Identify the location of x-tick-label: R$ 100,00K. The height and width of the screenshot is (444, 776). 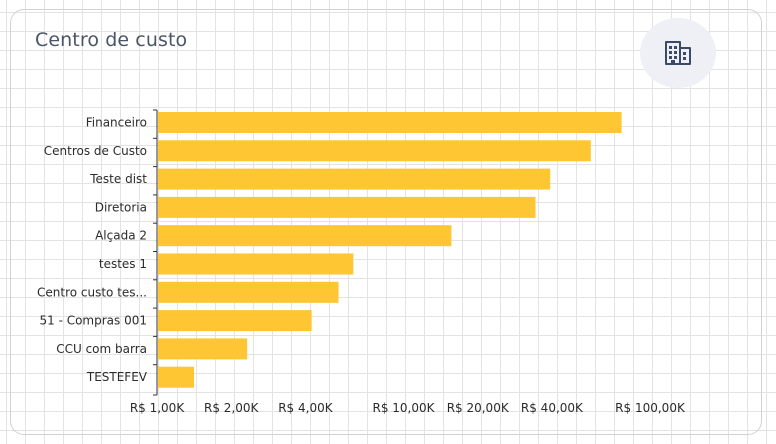
(650, 408).